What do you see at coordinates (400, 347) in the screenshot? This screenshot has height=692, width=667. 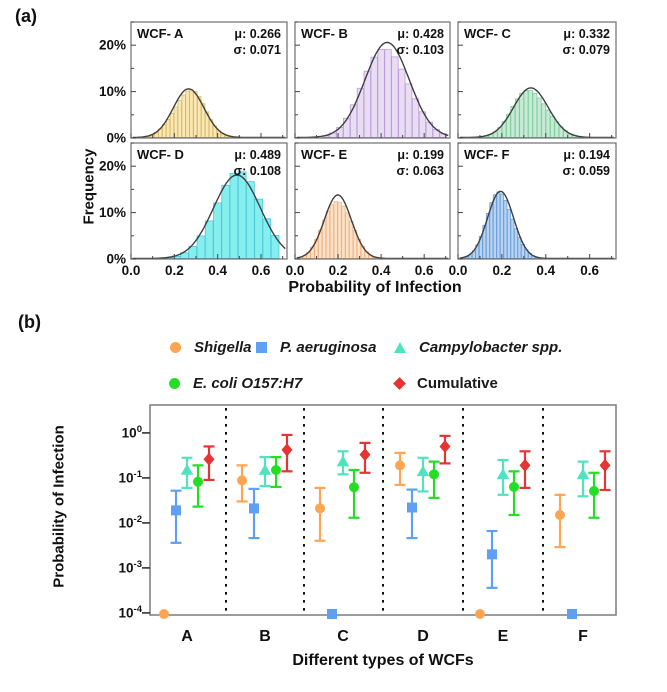 I see `campylobacter-triangle-icon` at bounding box center [400, 347].